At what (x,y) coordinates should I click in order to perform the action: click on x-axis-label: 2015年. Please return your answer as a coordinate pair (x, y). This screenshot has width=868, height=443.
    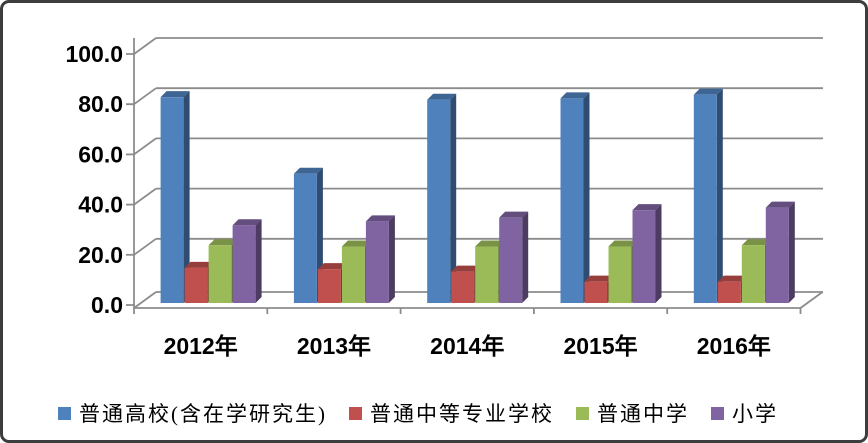
    Looking at the image, I should click on (600, 346).